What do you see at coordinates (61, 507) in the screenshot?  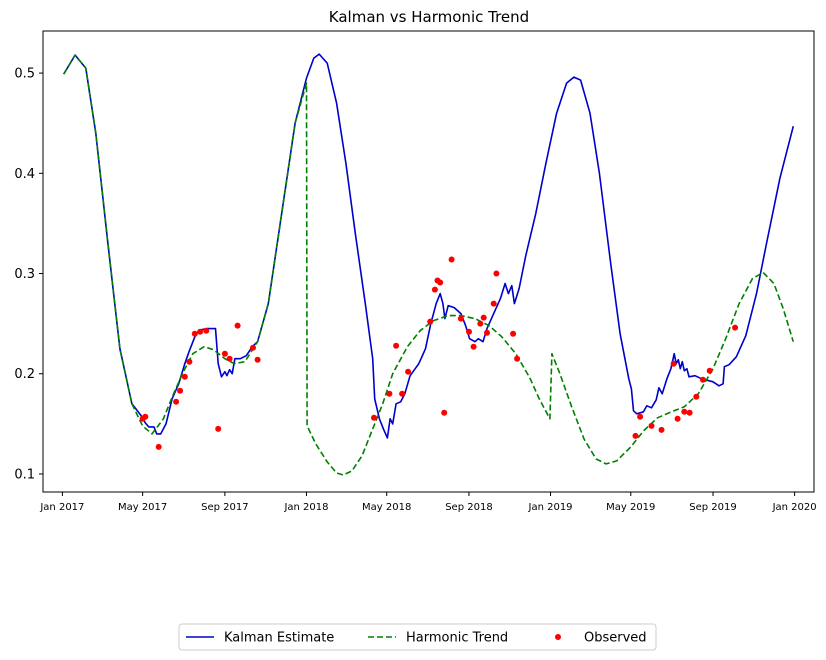 I see `x-tick-label: Jan 2017` at bounding box center [61, 507].